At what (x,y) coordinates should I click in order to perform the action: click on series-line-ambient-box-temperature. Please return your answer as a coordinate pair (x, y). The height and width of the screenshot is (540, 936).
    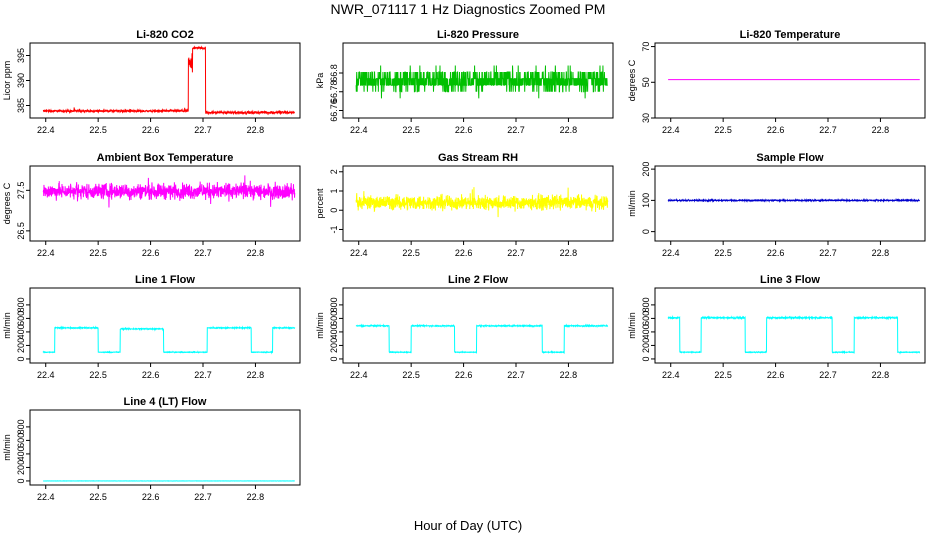
    Looking at the image, I should click on (169, 191).